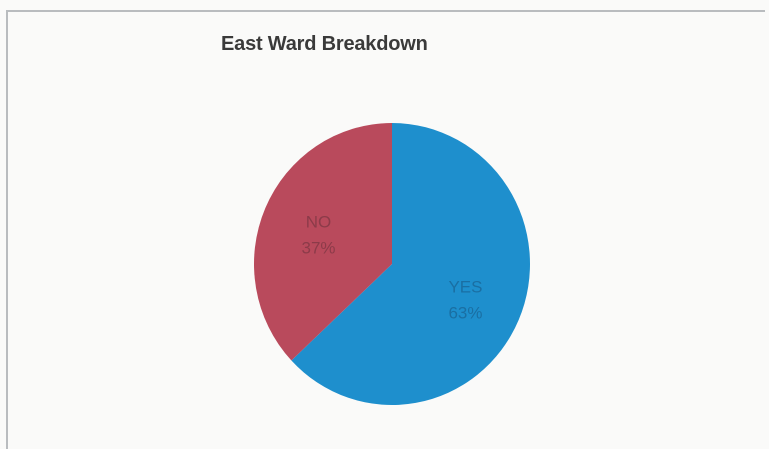 This screenshot has height=449, width=769. Describe the element at coordinates (465, 286) in the screenshot. I see `slice-label-yes: YES` at that location.